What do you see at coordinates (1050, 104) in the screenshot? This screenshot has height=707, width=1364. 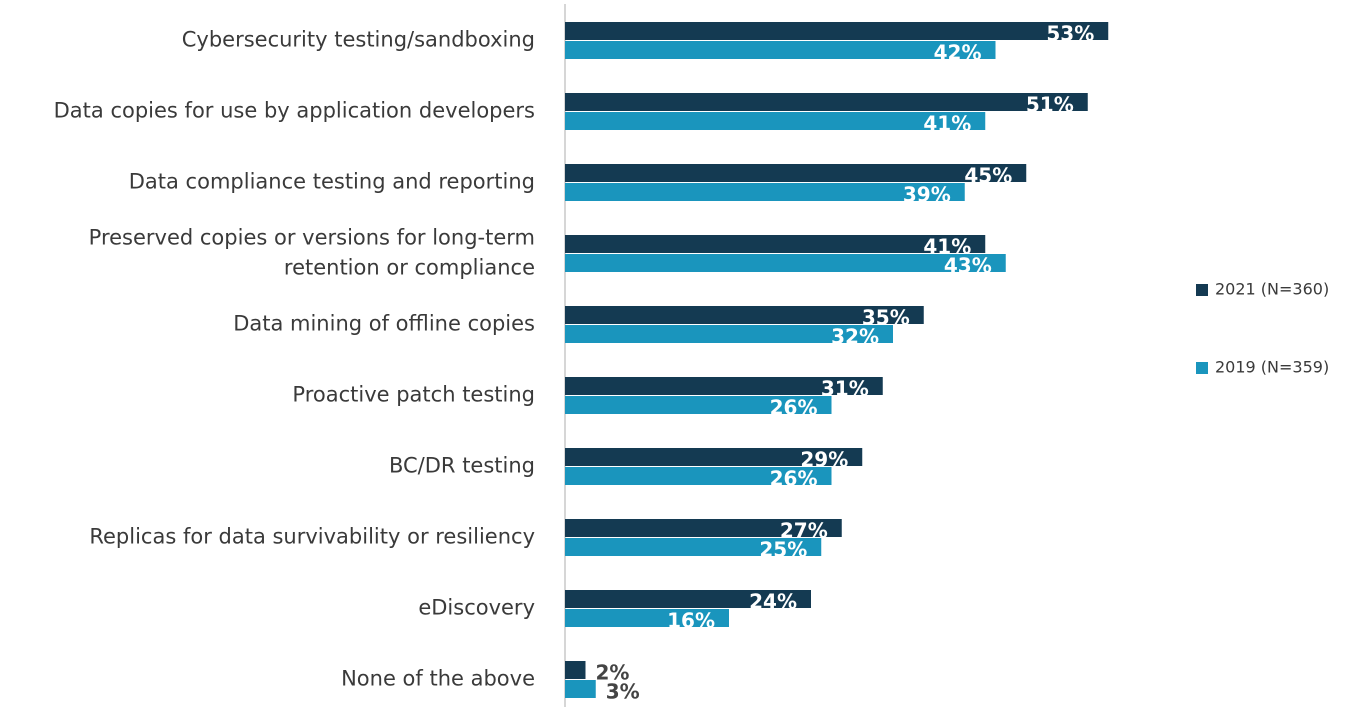 I see `value-label: 51%` at bounding box center [1050, 104].